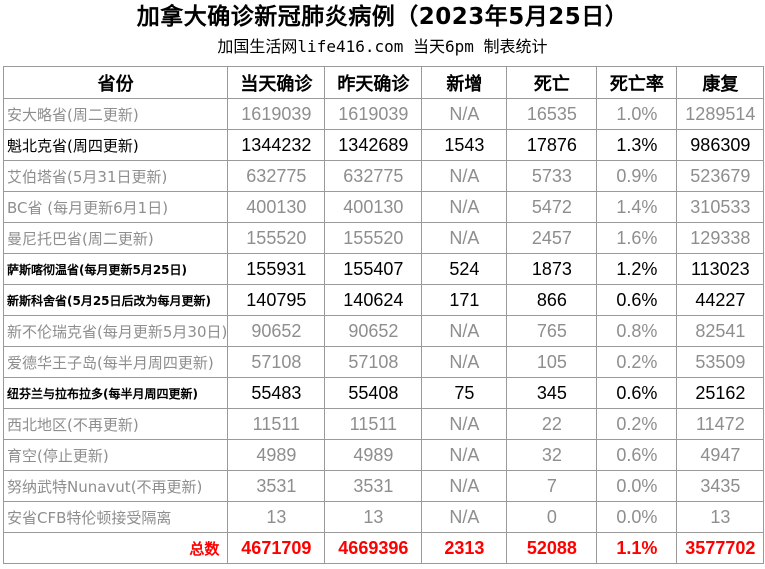 This screenshot has height=569, width=765. Describe the element at coordinates (276, 486) in the screenshot. I see `cell-today-confirmed: 3531` at that location.